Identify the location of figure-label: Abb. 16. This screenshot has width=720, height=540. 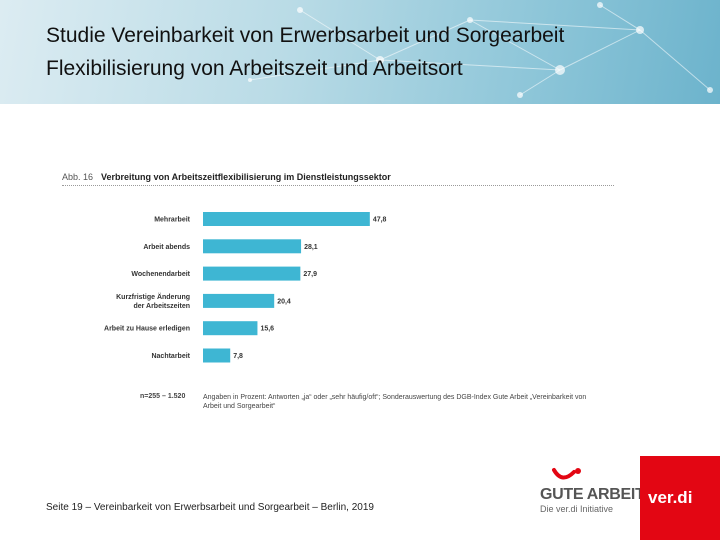
(78, 177).